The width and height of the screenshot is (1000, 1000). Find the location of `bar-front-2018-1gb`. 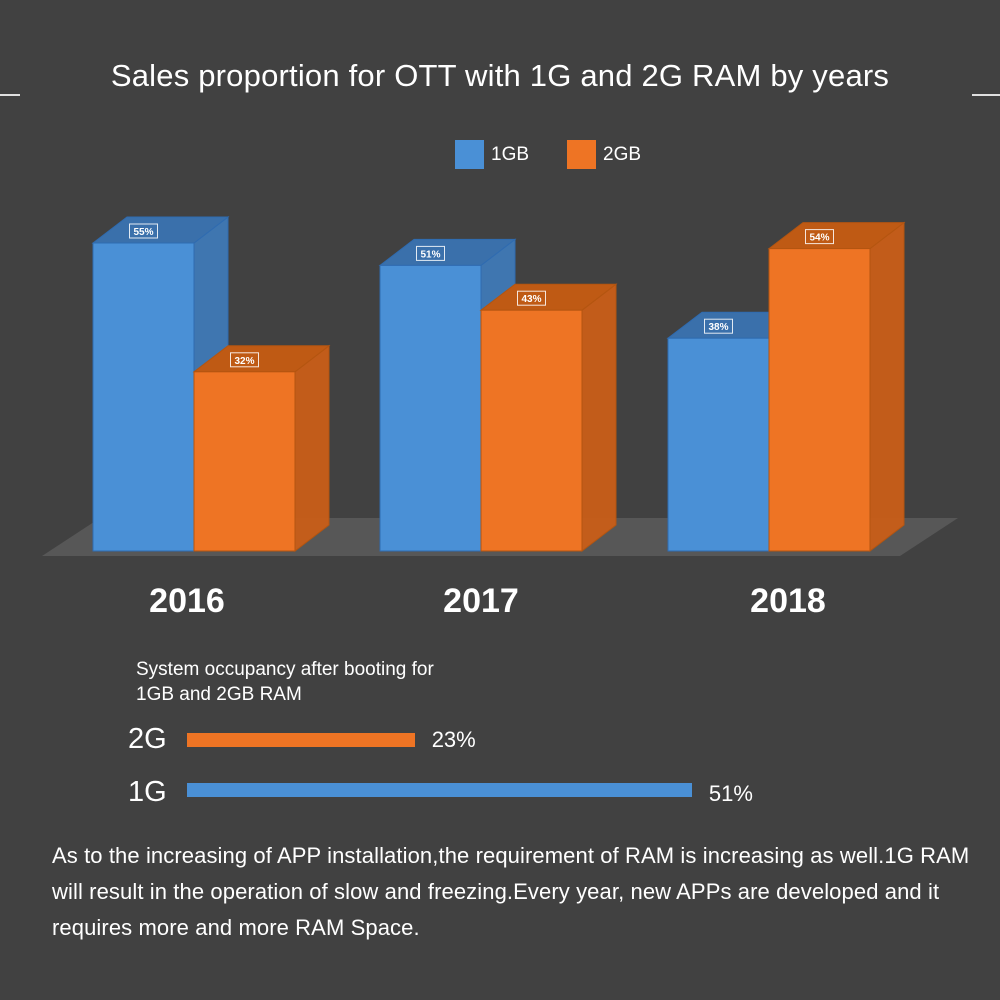

bar-front-2018-1gb is located at coordinates (718, 444).